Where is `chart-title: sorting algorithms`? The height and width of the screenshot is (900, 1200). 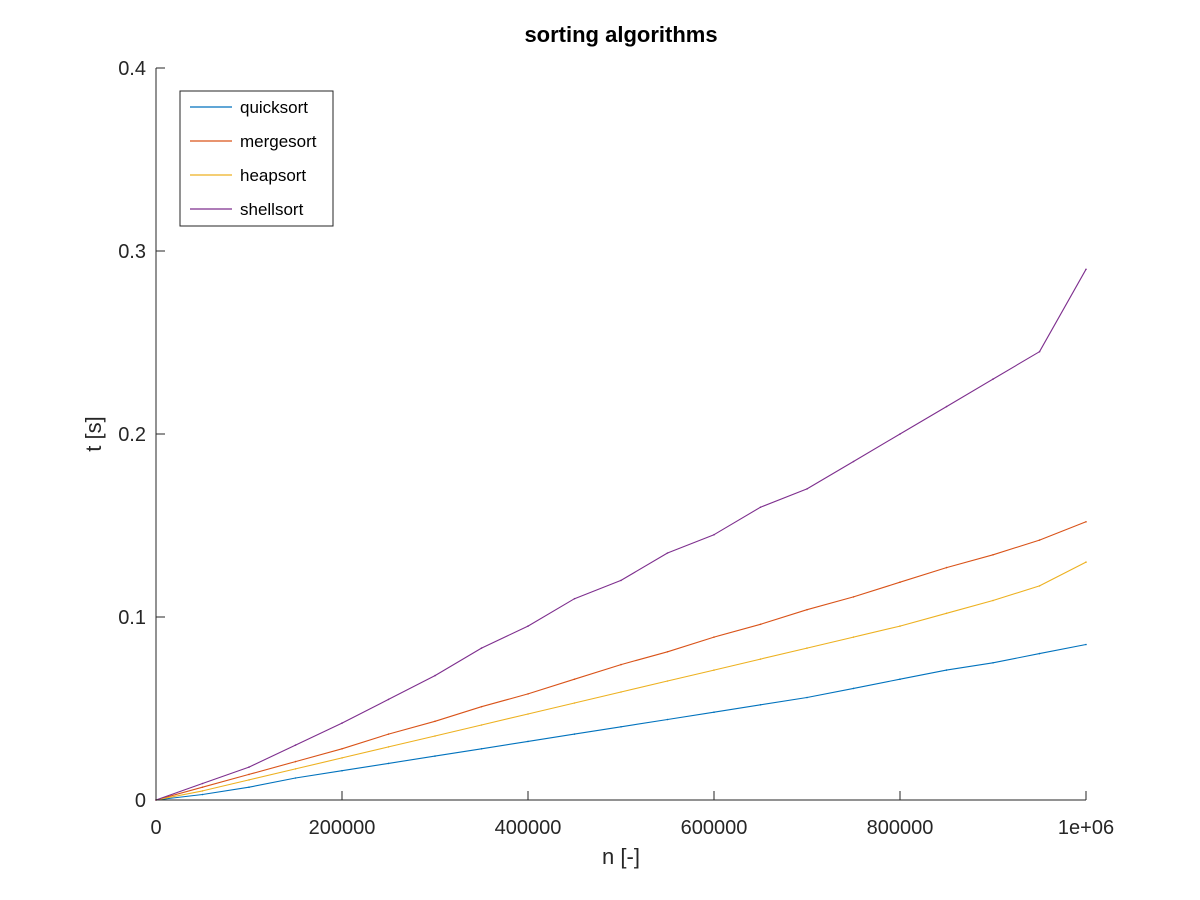
chart-title: sorting algorithms is located at coordinates (620, 34).